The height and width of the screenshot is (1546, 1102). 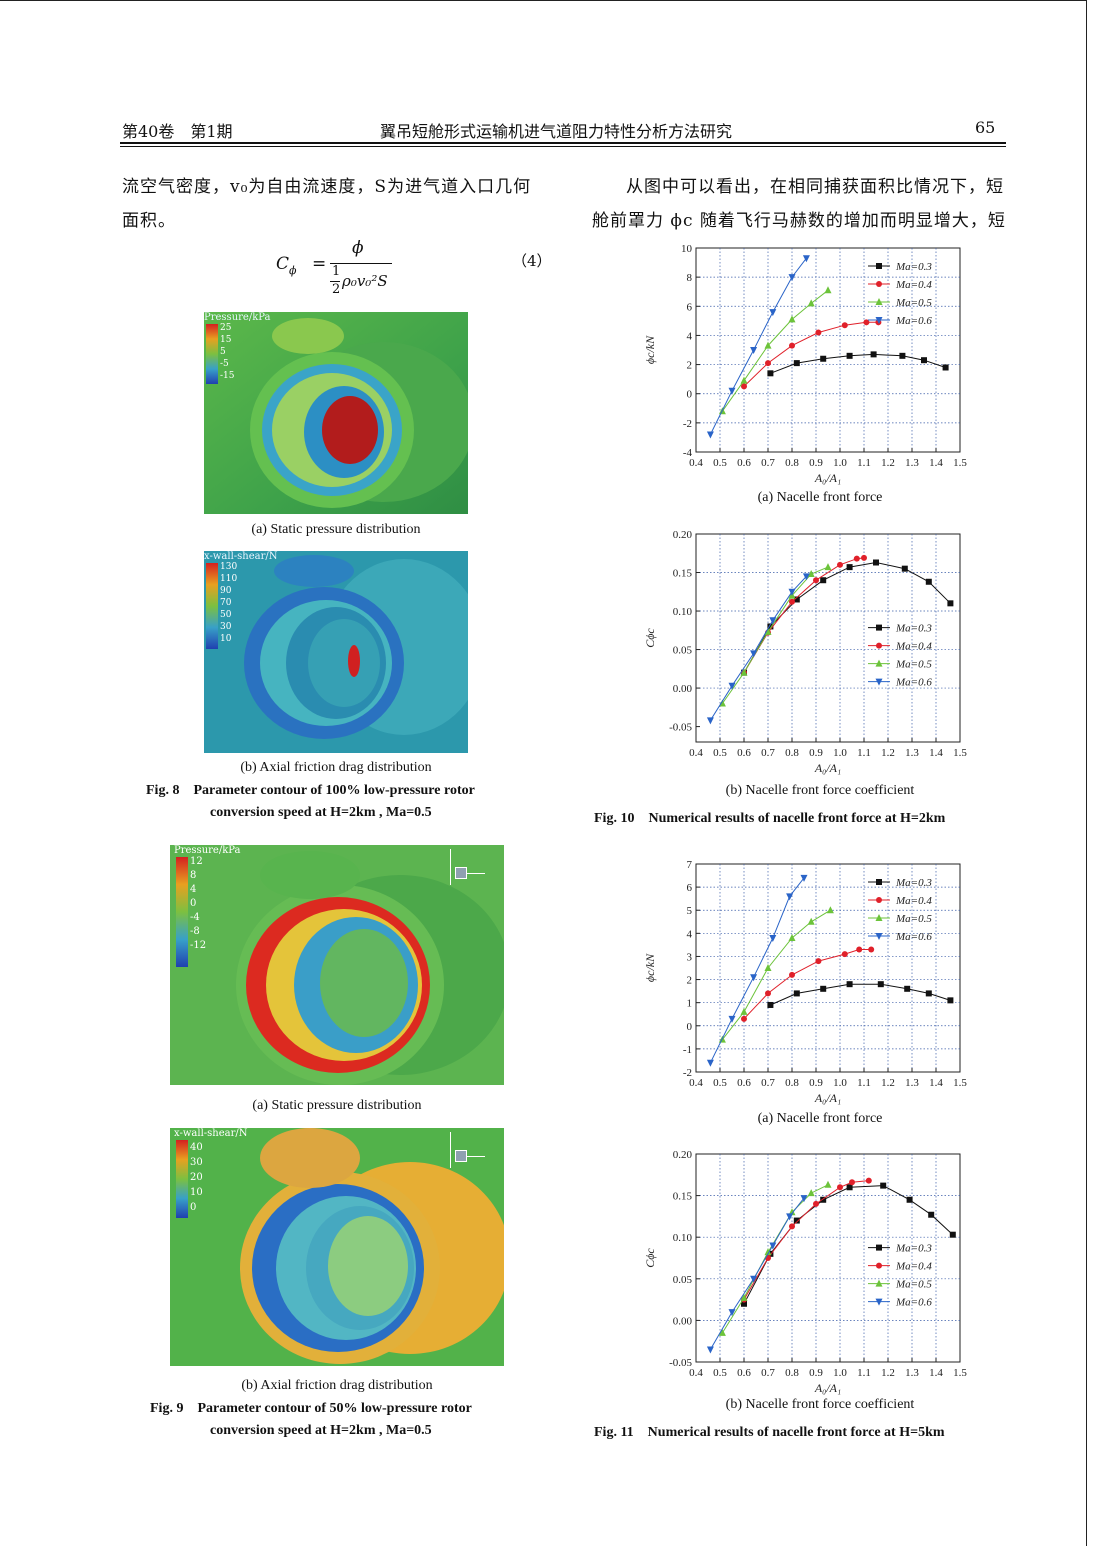 I want to click on eq-fraction-bar, so click(x=361, y=263).